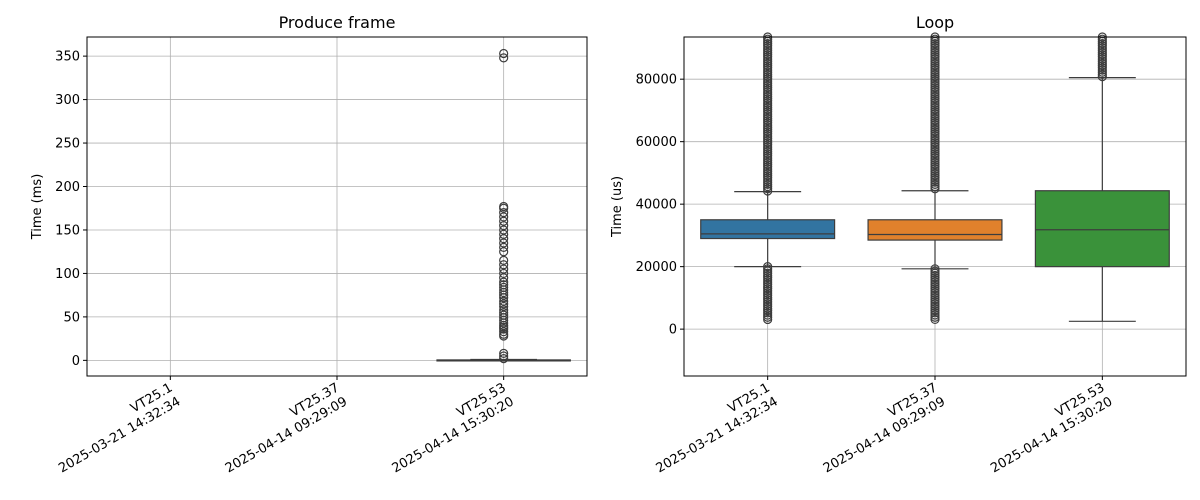  I want to click on y-tick-label: 300, so click(67, 100).